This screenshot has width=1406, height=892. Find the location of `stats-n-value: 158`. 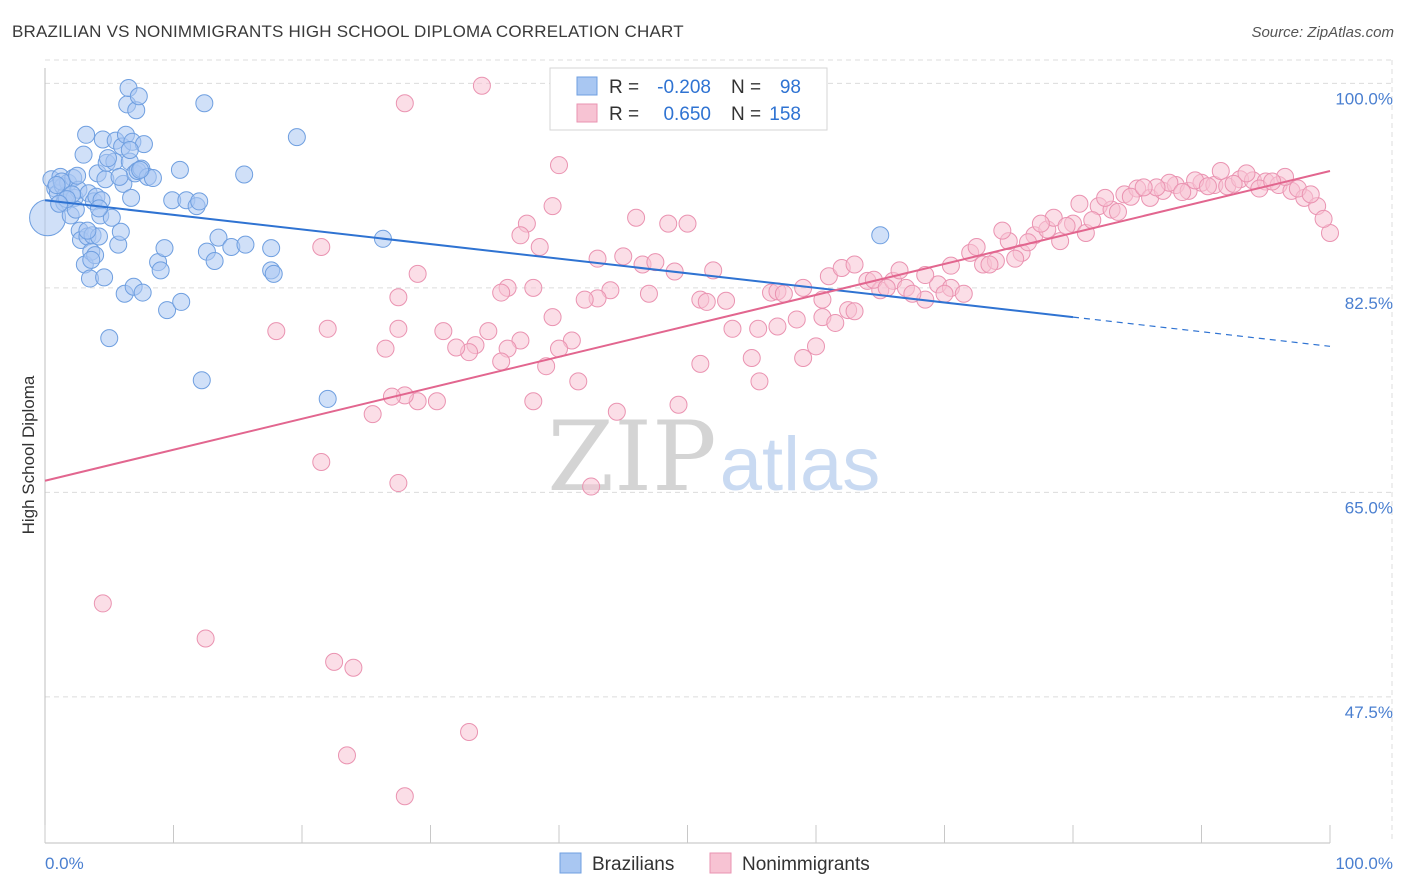

stats-n-value: 158 is located at coordinates (785, 114).